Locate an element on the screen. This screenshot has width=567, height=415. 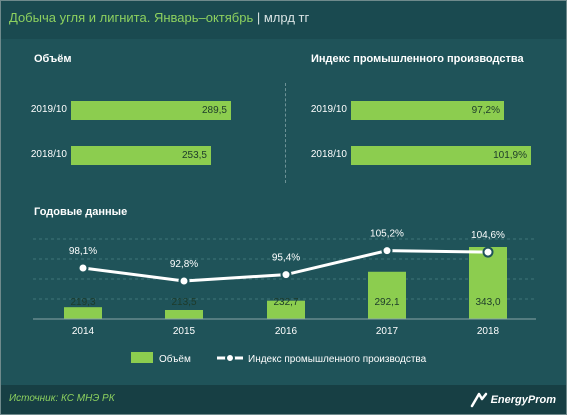
index-value-label: 95,4% is located at coordinates (286, 258).